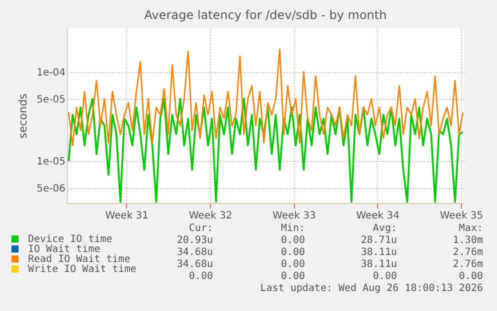 The height and width of the screenshot is (311, 497). I want to click on y-tick-label: 5e-06, so click(51, 189).